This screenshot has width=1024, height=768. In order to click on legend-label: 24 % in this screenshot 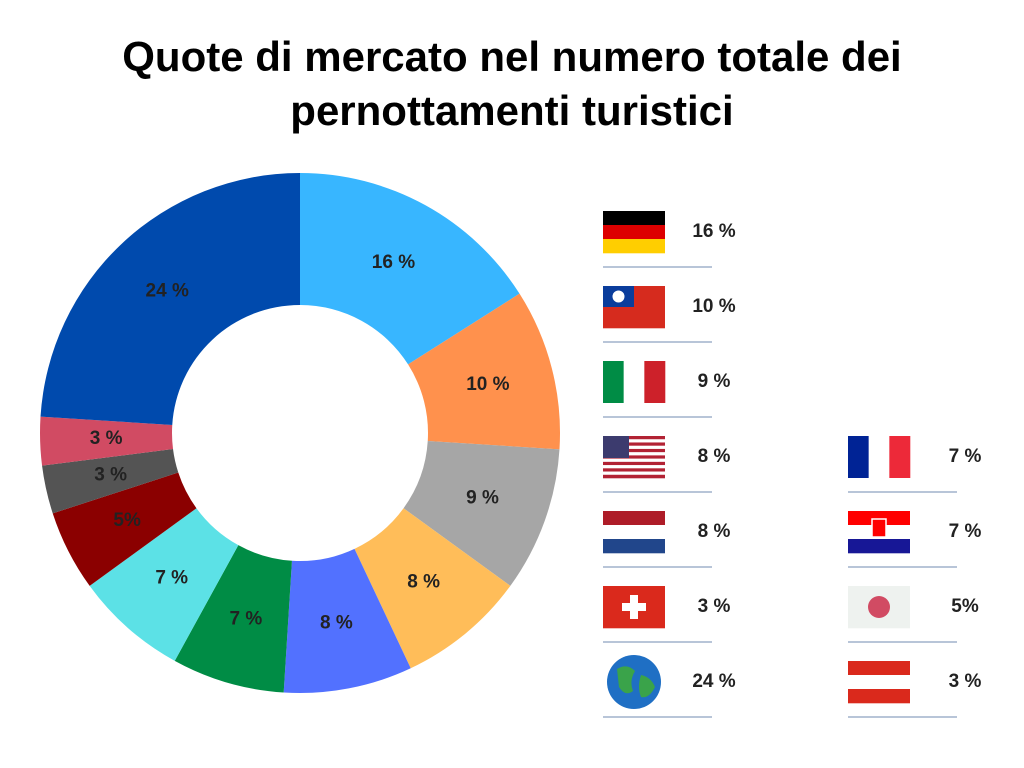, I will do `click(713, 681)`.